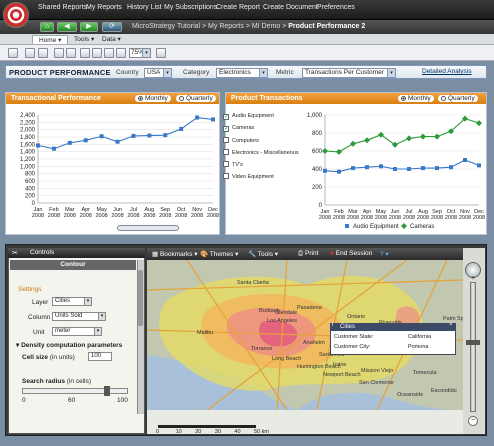 The height and width of the screenshot is (446, 494). Describe the element at coordinates (112, 27) in the screenshot. I see `refresh-button: ⟳` at that location.